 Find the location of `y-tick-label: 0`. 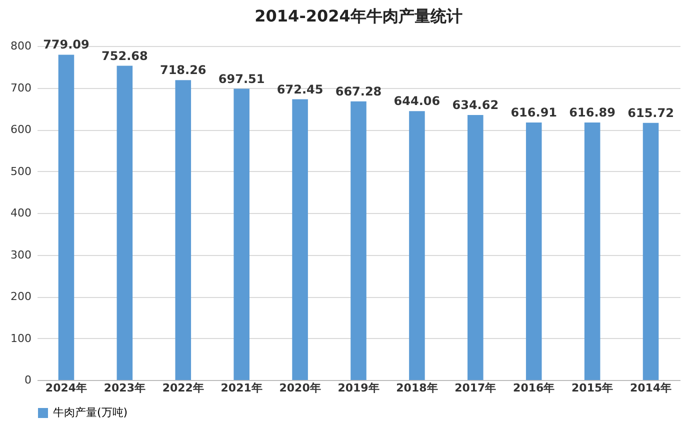

y-tick-label: 0 is located at coordinates (28, 380).